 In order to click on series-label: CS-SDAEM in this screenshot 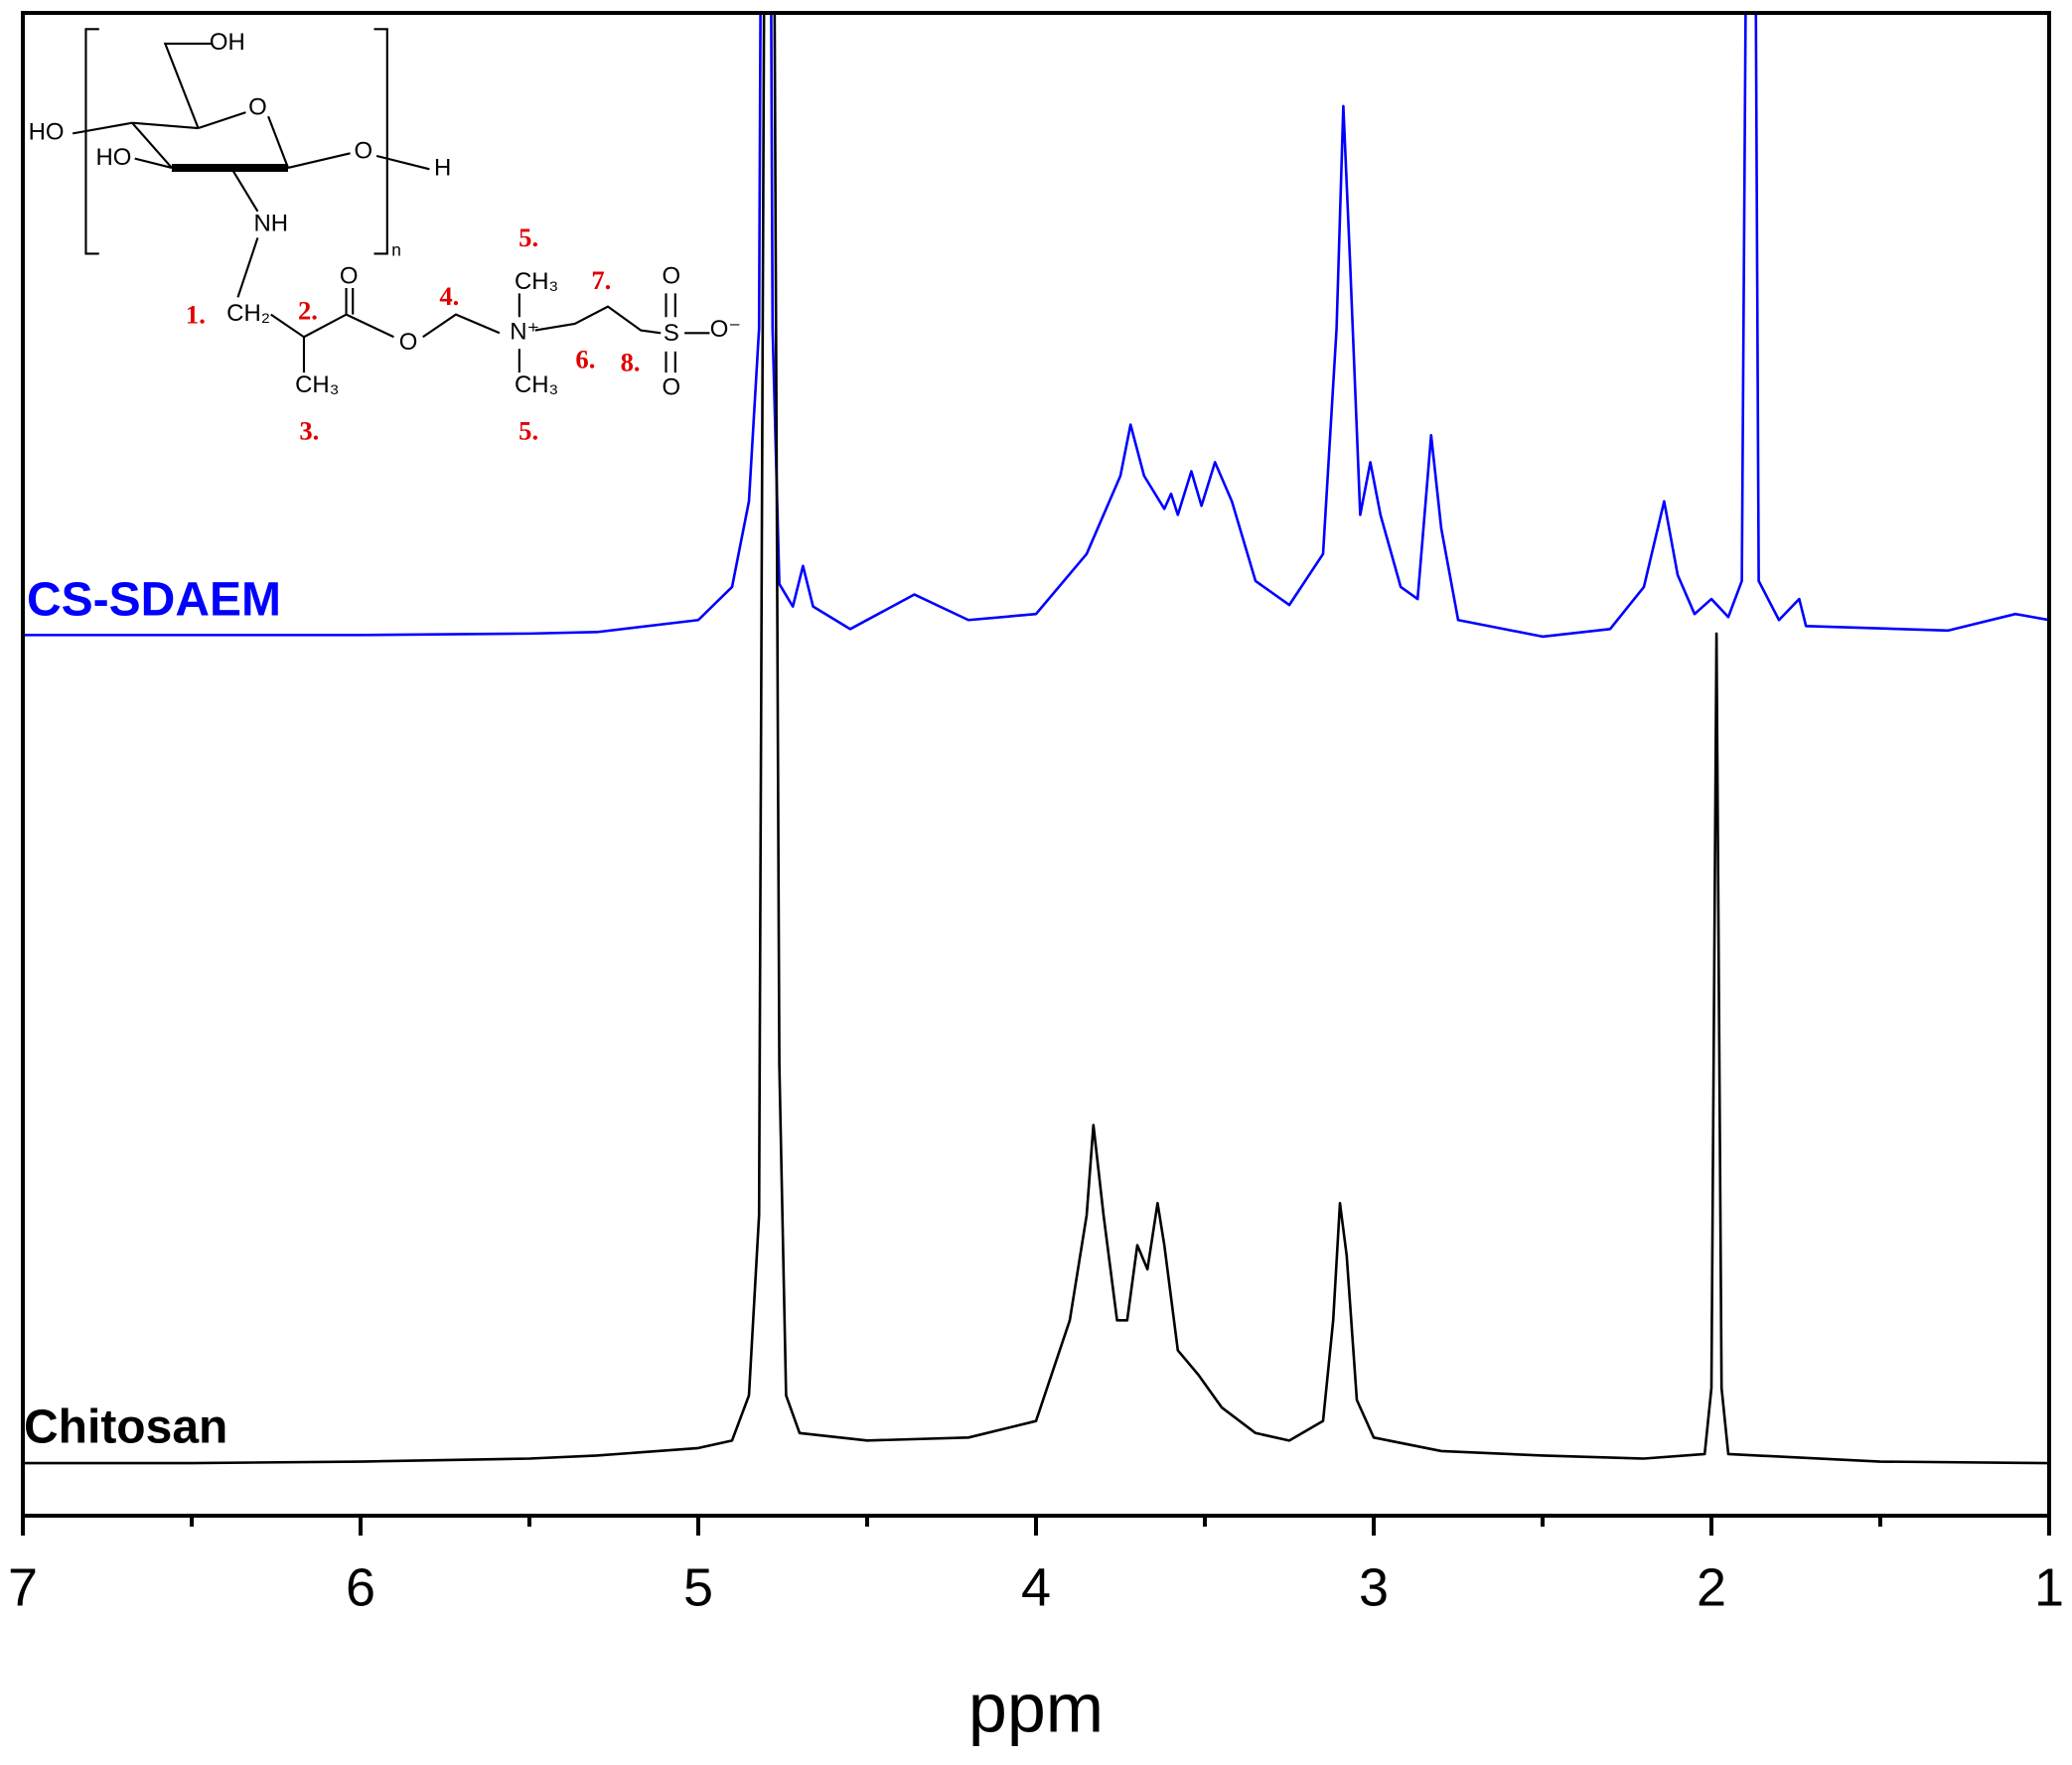, I will do `click(154, 601)`.